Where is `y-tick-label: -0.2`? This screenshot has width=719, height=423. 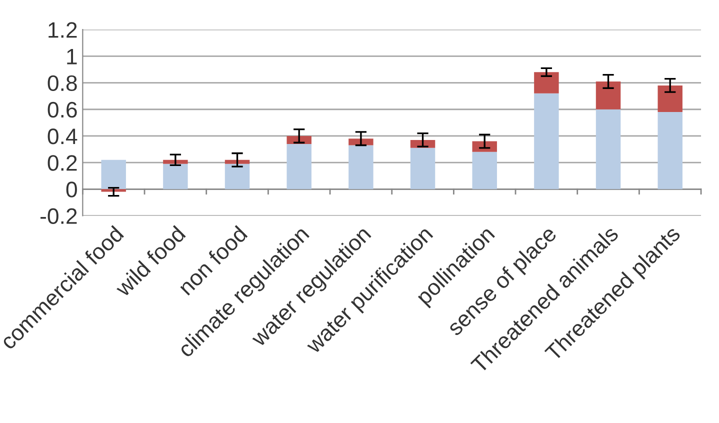
y-tick-label: -0.2 is located at coordinates (58, 216).